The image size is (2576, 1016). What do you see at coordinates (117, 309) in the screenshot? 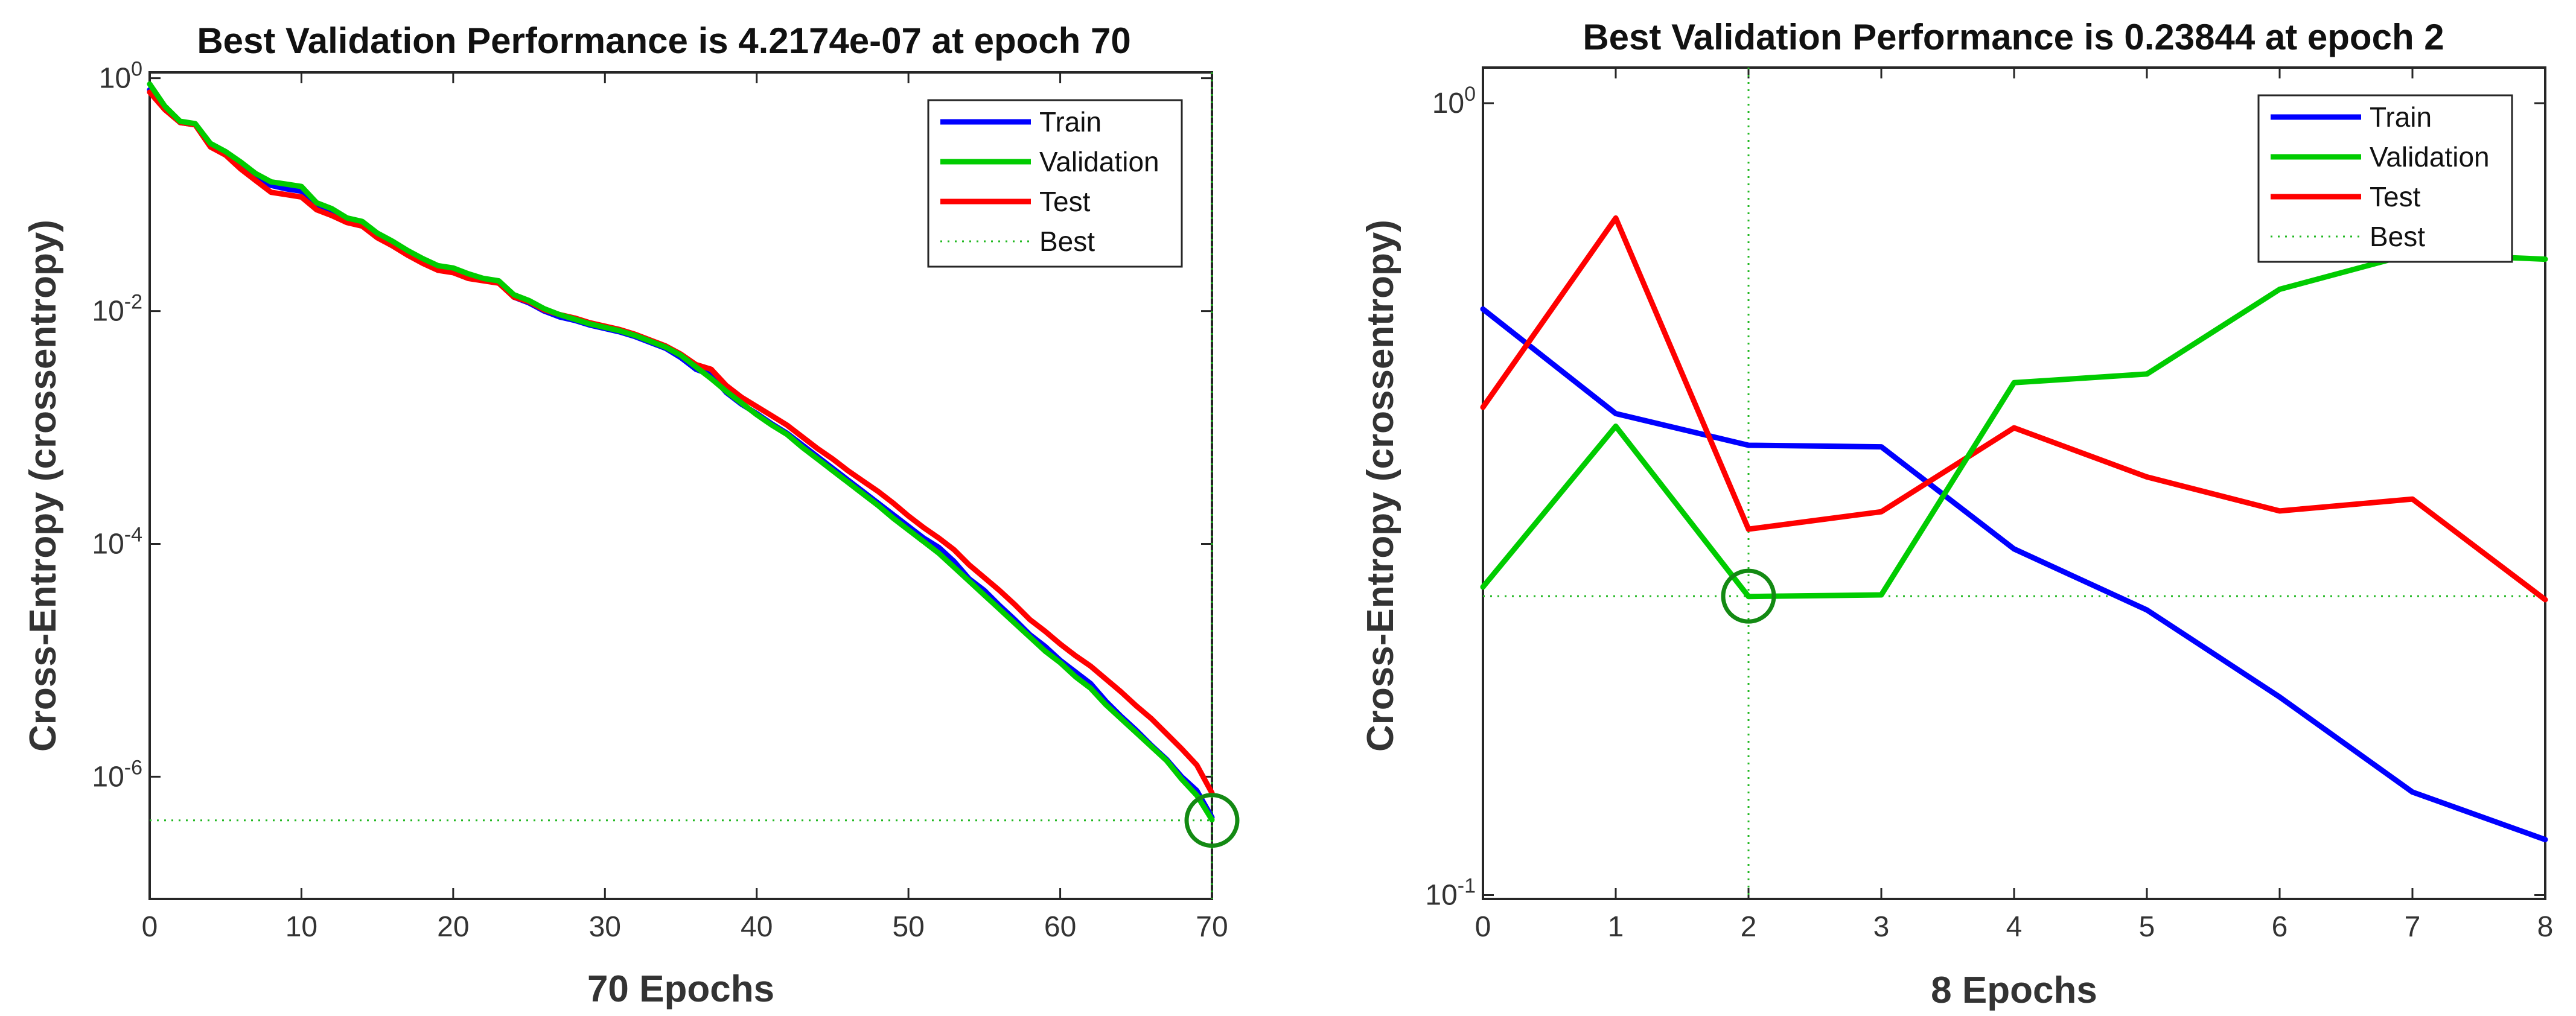
I see `y-tick-label: 10⁻²` at bounding box center [117, 309].